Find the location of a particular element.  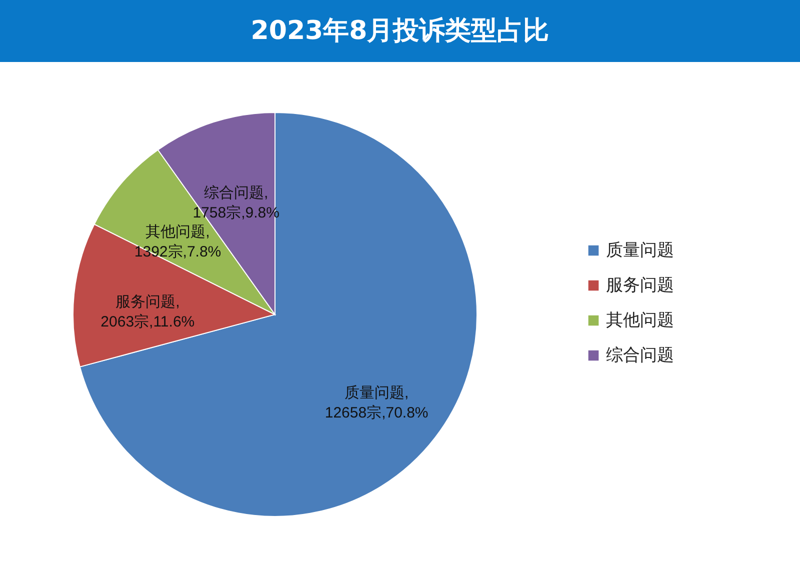

legend-label: 质量问题 is located at coordinates (640, 250).